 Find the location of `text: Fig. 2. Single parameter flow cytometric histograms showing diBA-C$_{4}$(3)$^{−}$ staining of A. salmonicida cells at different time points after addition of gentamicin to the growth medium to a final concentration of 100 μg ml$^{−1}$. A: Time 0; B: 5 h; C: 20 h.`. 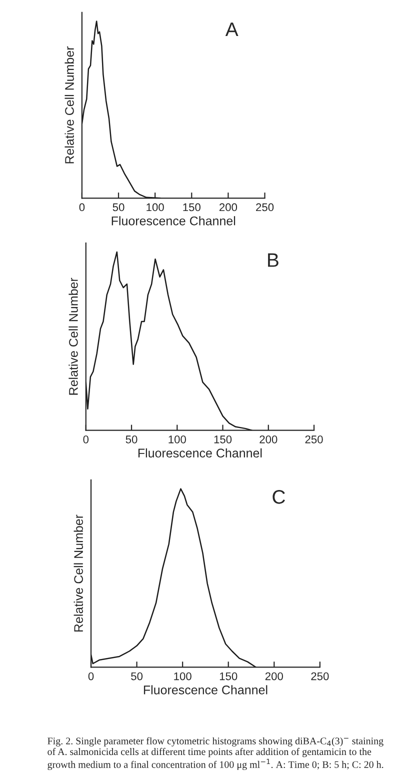

text: Fig. 2. Single parameter flow cytometric histograms showing diBA-C$_{4}$(3)$^{−}$ staining of A. salmonicida cells at different time points after addition of gentamicin to the growth medium to a final concentration of 100 μg ml$^{−1}$. A: Time 0; B: 5 h; C: 20 h. is located at coordinates (216, 753).